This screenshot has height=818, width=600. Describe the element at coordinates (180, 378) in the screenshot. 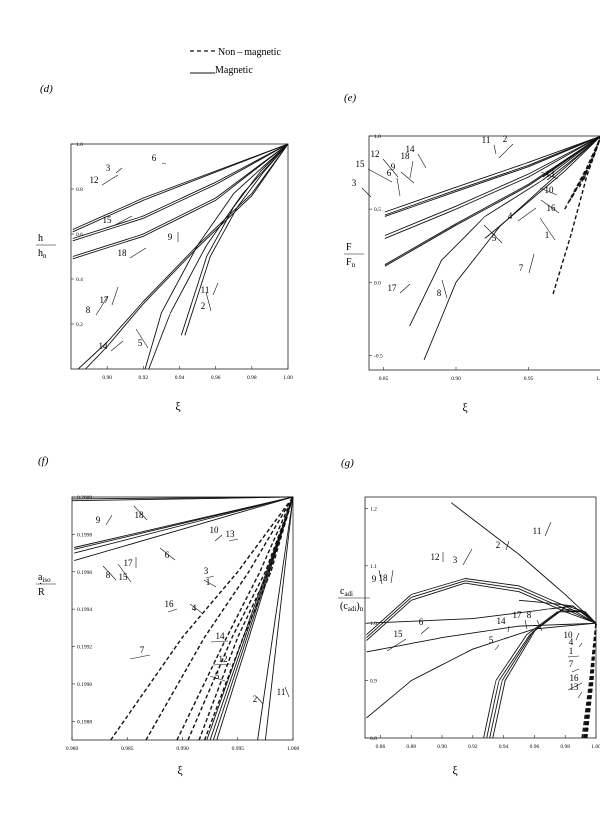

I see `x-tick-label: 0.94` at that location.